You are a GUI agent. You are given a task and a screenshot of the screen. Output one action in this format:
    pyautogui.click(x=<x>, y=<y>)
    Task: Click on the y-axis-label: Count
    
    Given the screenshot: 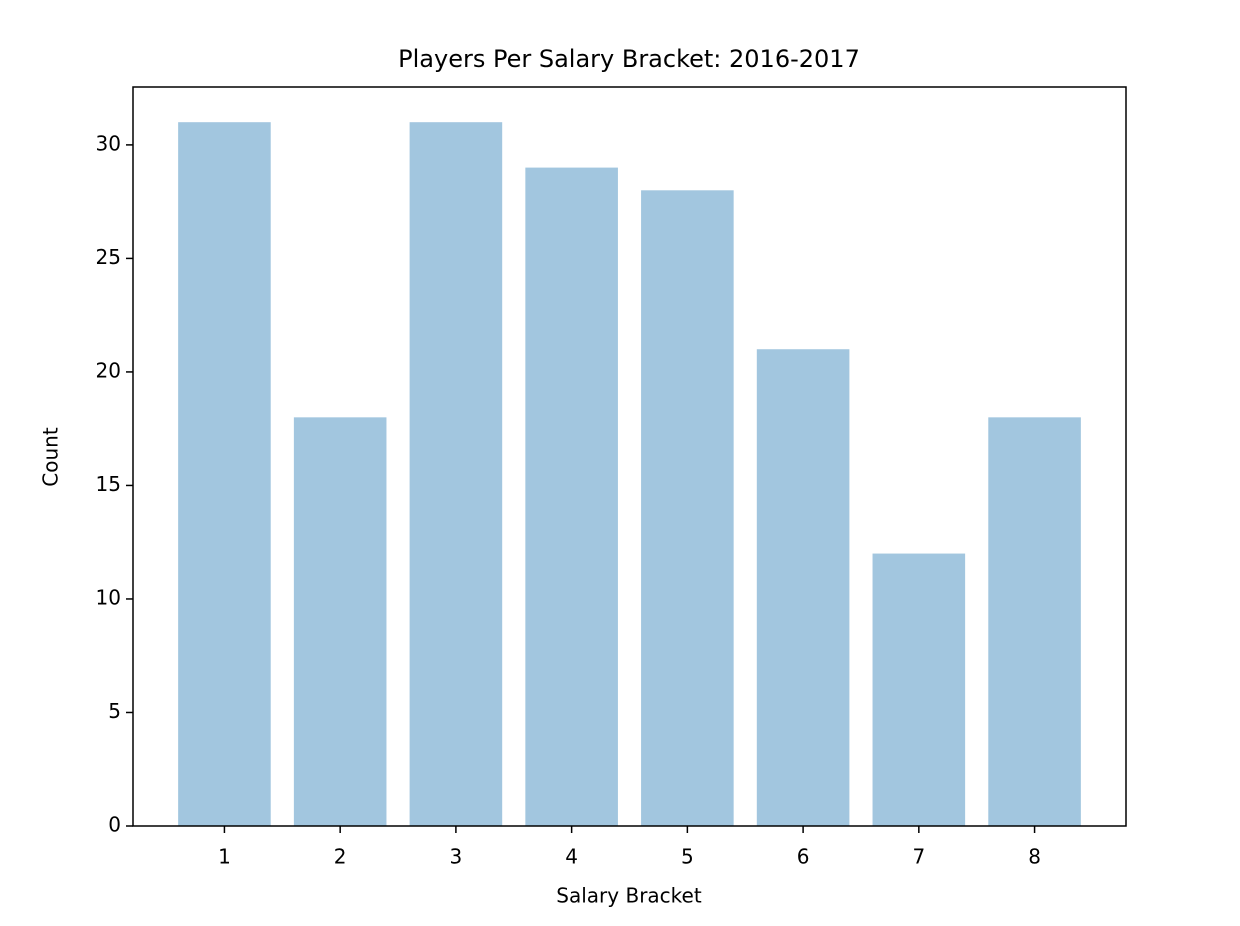 What is the action you would take?
    pyautogui.click(x=51, y=457)
    